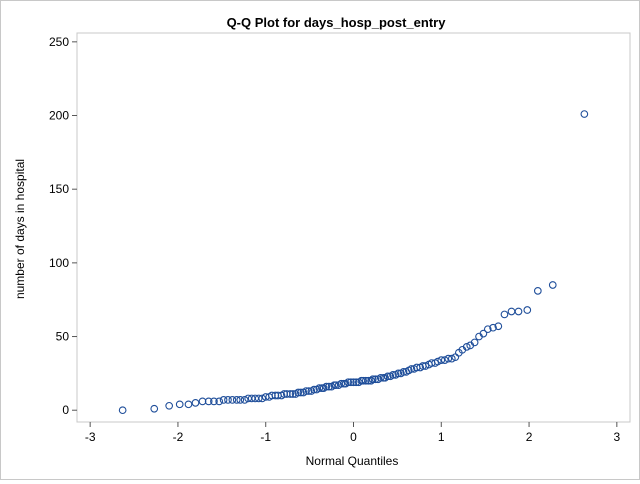 The width and height of the screenshot is (640, 484). I want to click on x-tick-label: -1, so click(265, 437).